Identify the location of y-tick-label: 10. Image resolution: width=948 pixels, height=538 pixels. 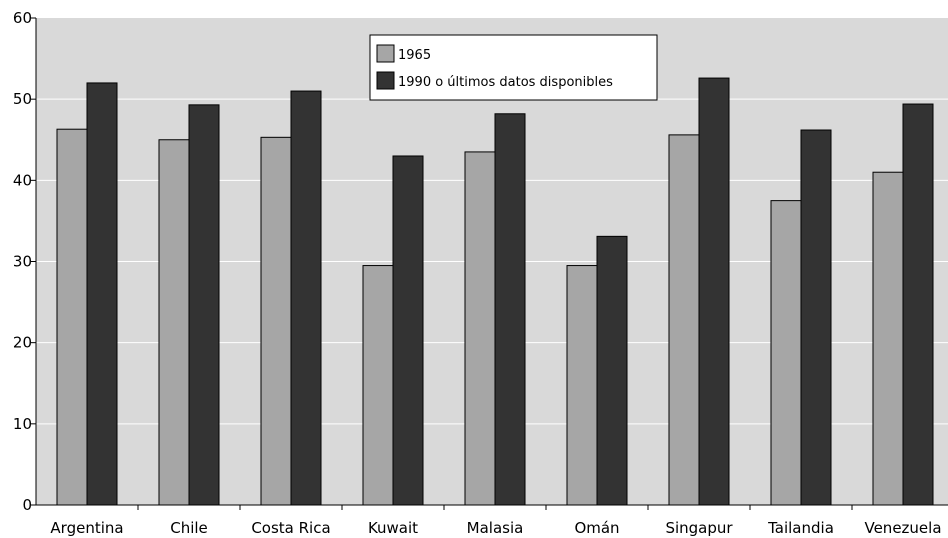
(22, 424).